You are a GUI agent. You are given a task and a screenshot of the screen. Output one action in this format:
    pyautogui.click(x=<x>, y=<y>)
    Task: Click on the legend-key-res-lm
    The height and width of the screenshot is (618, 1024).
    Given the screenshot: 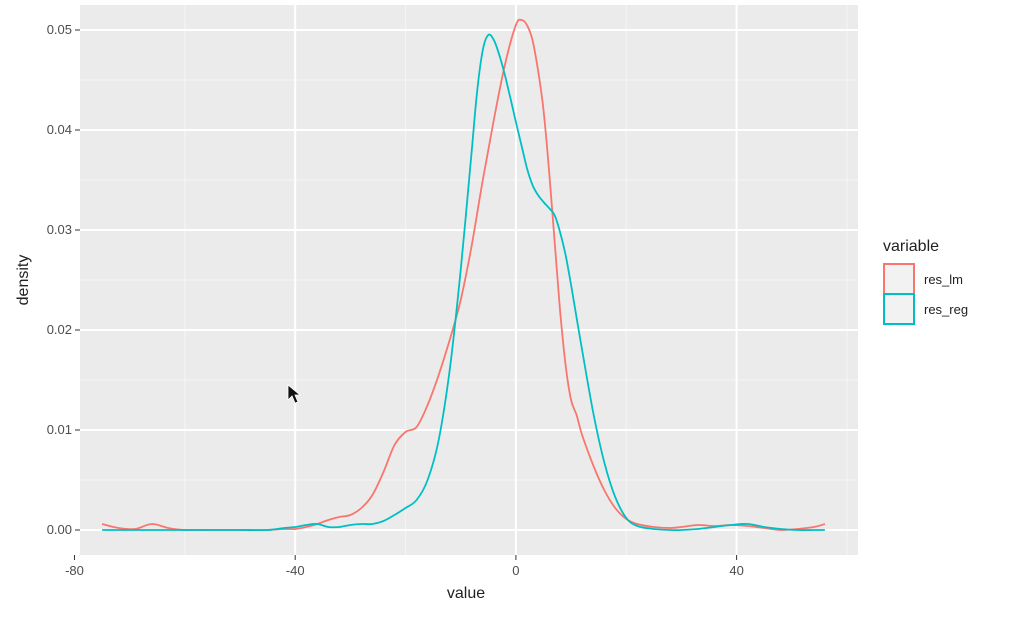 What is the action you would take?
    pyautogui.click(x=899, y=279)
    